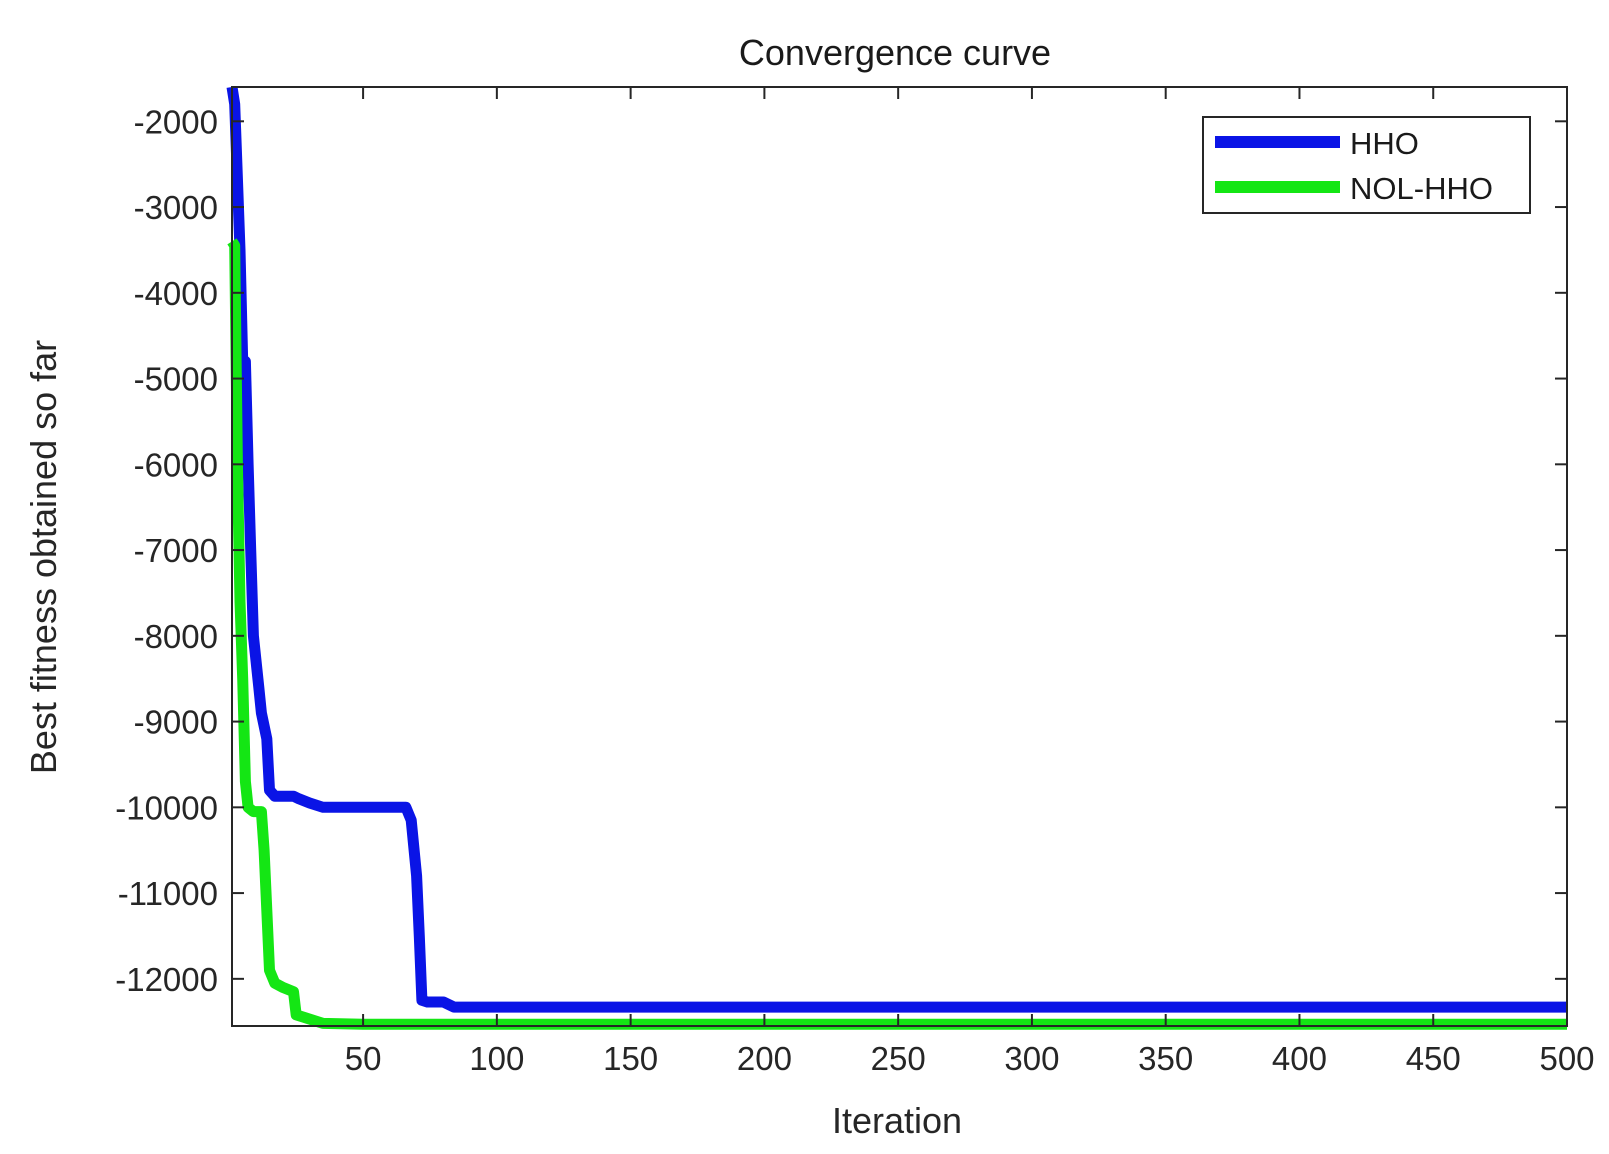  Describe the element at coordinates (176, 207) in the screenshot. I see `y-tick-label: -3000` at that location.